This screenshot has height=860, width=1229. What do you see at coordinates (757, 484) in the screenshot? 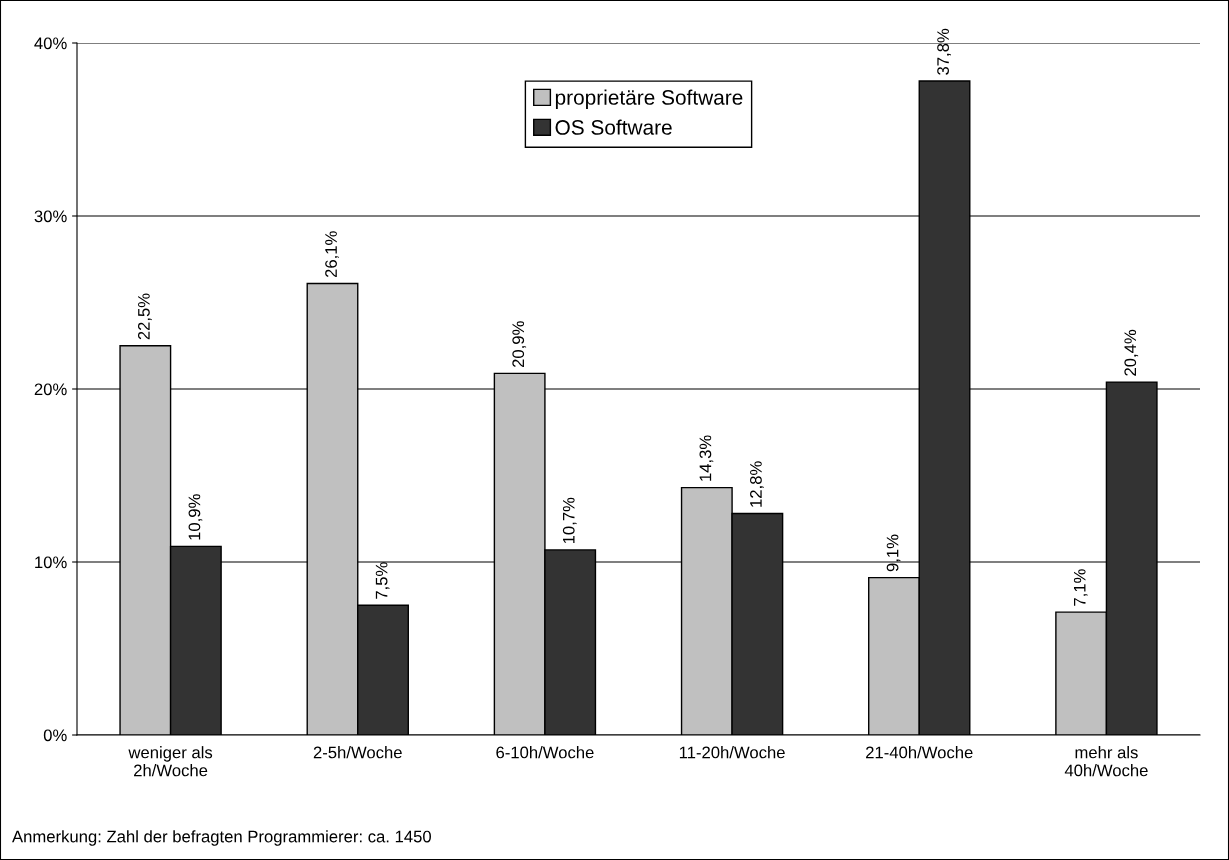
I see `data-label: 12,8%` at bounding box center [757, 484].